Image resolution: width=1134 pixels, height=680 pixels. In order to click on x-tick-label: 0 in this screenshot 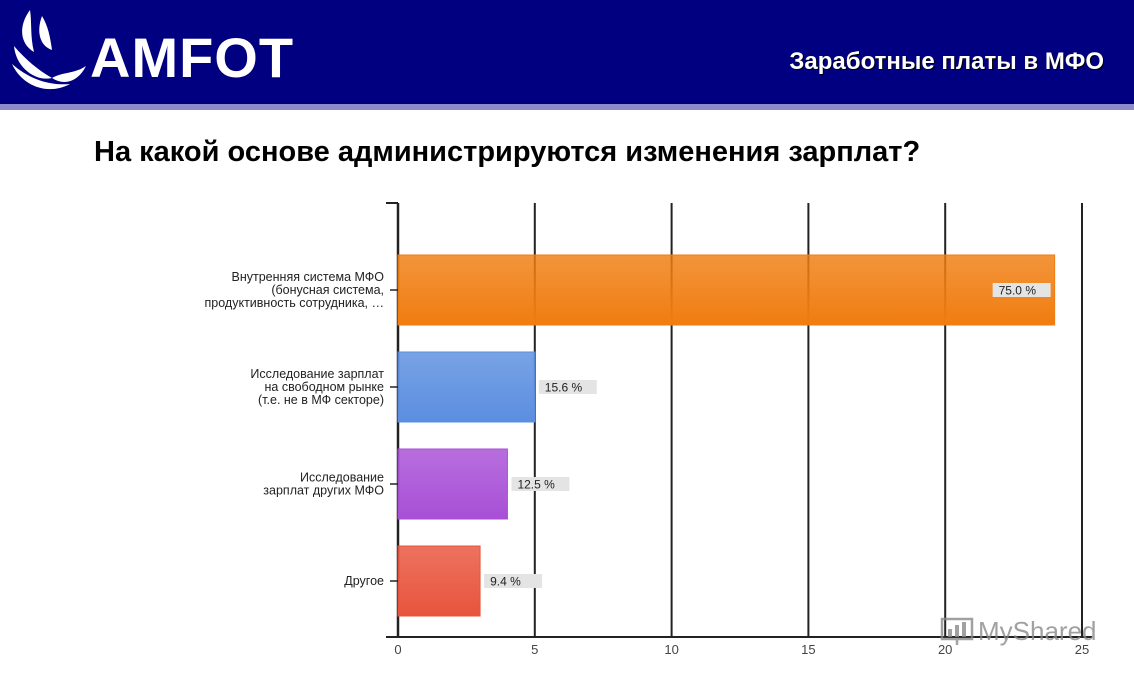, I will do `click(397, 649)`.